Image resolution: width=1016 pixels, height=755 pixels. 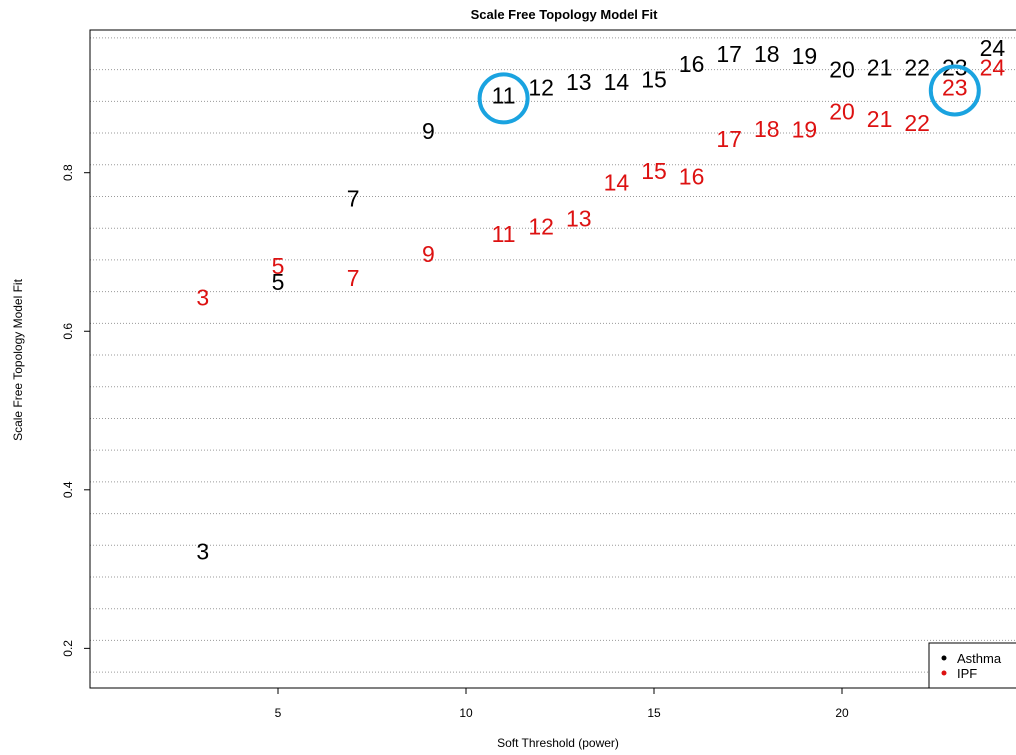 What do you see at coordinates (68, 648) in the screenshot?
I see `y-tick-label: 0.2` at bounding box center [68, 648].